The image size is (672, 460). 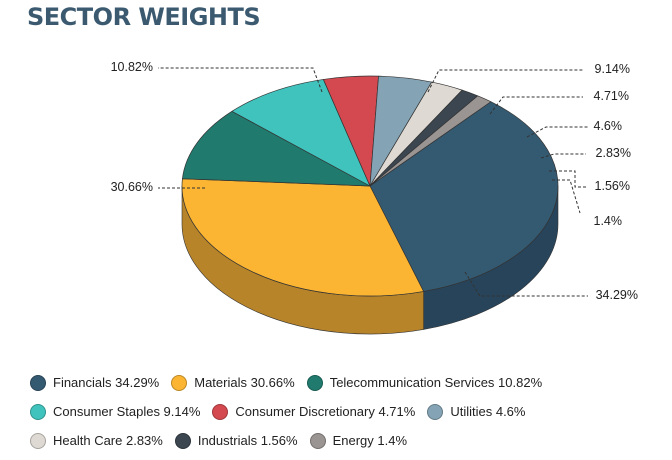 What do you see at coordinates (612, 69) in the screenshot?
I see `slice-label-consumer-staples: 9.14%` at bounding box center [612, 69].